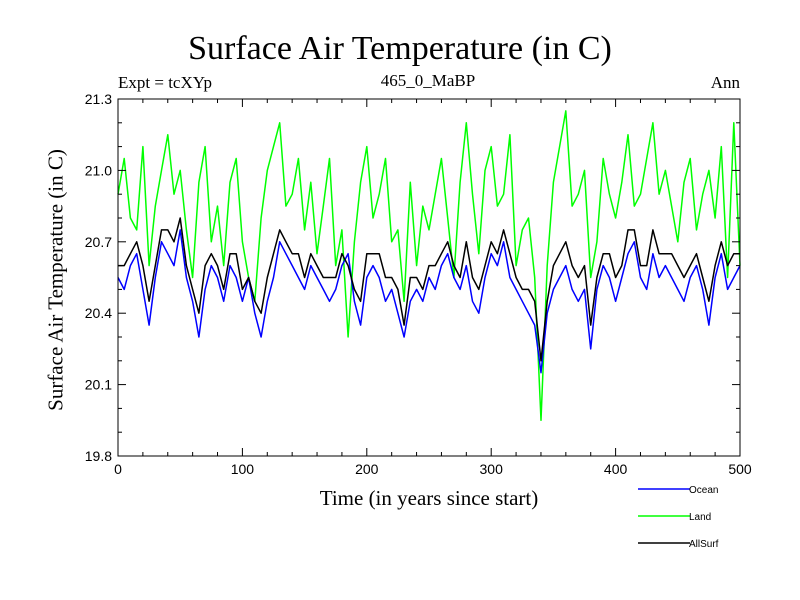  Describe the element at coordinates (98, 99) in the screenshot. I see `y-tick-label: 21.3` at that location.